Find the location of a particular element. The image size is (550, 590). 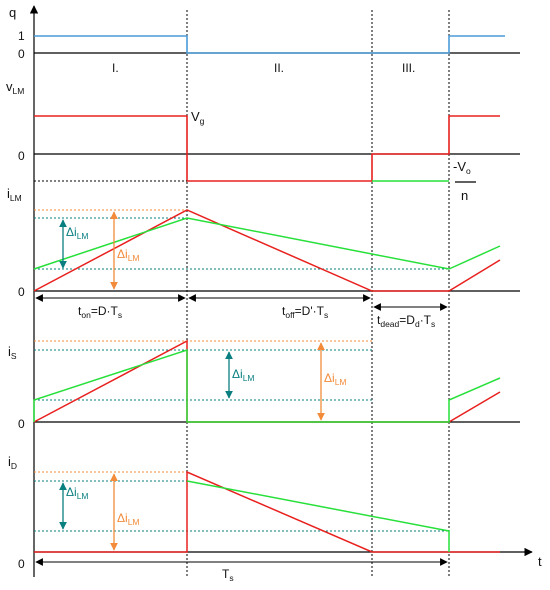

vlm-waveform is located at coordinates (267, 148).